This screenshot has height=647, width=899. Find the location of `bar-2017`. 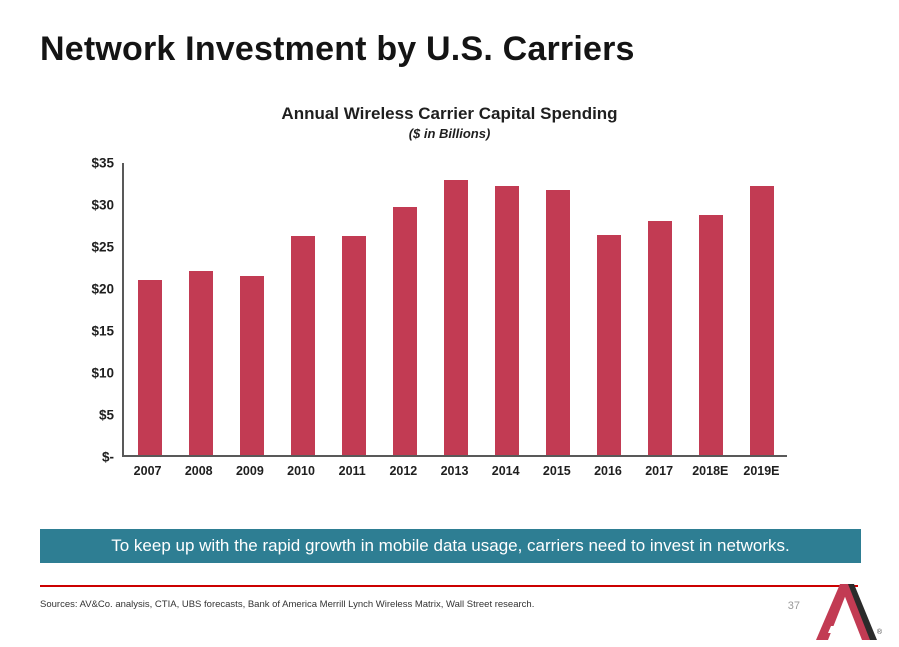

bar-2017 is located at coordinates (659, 338).